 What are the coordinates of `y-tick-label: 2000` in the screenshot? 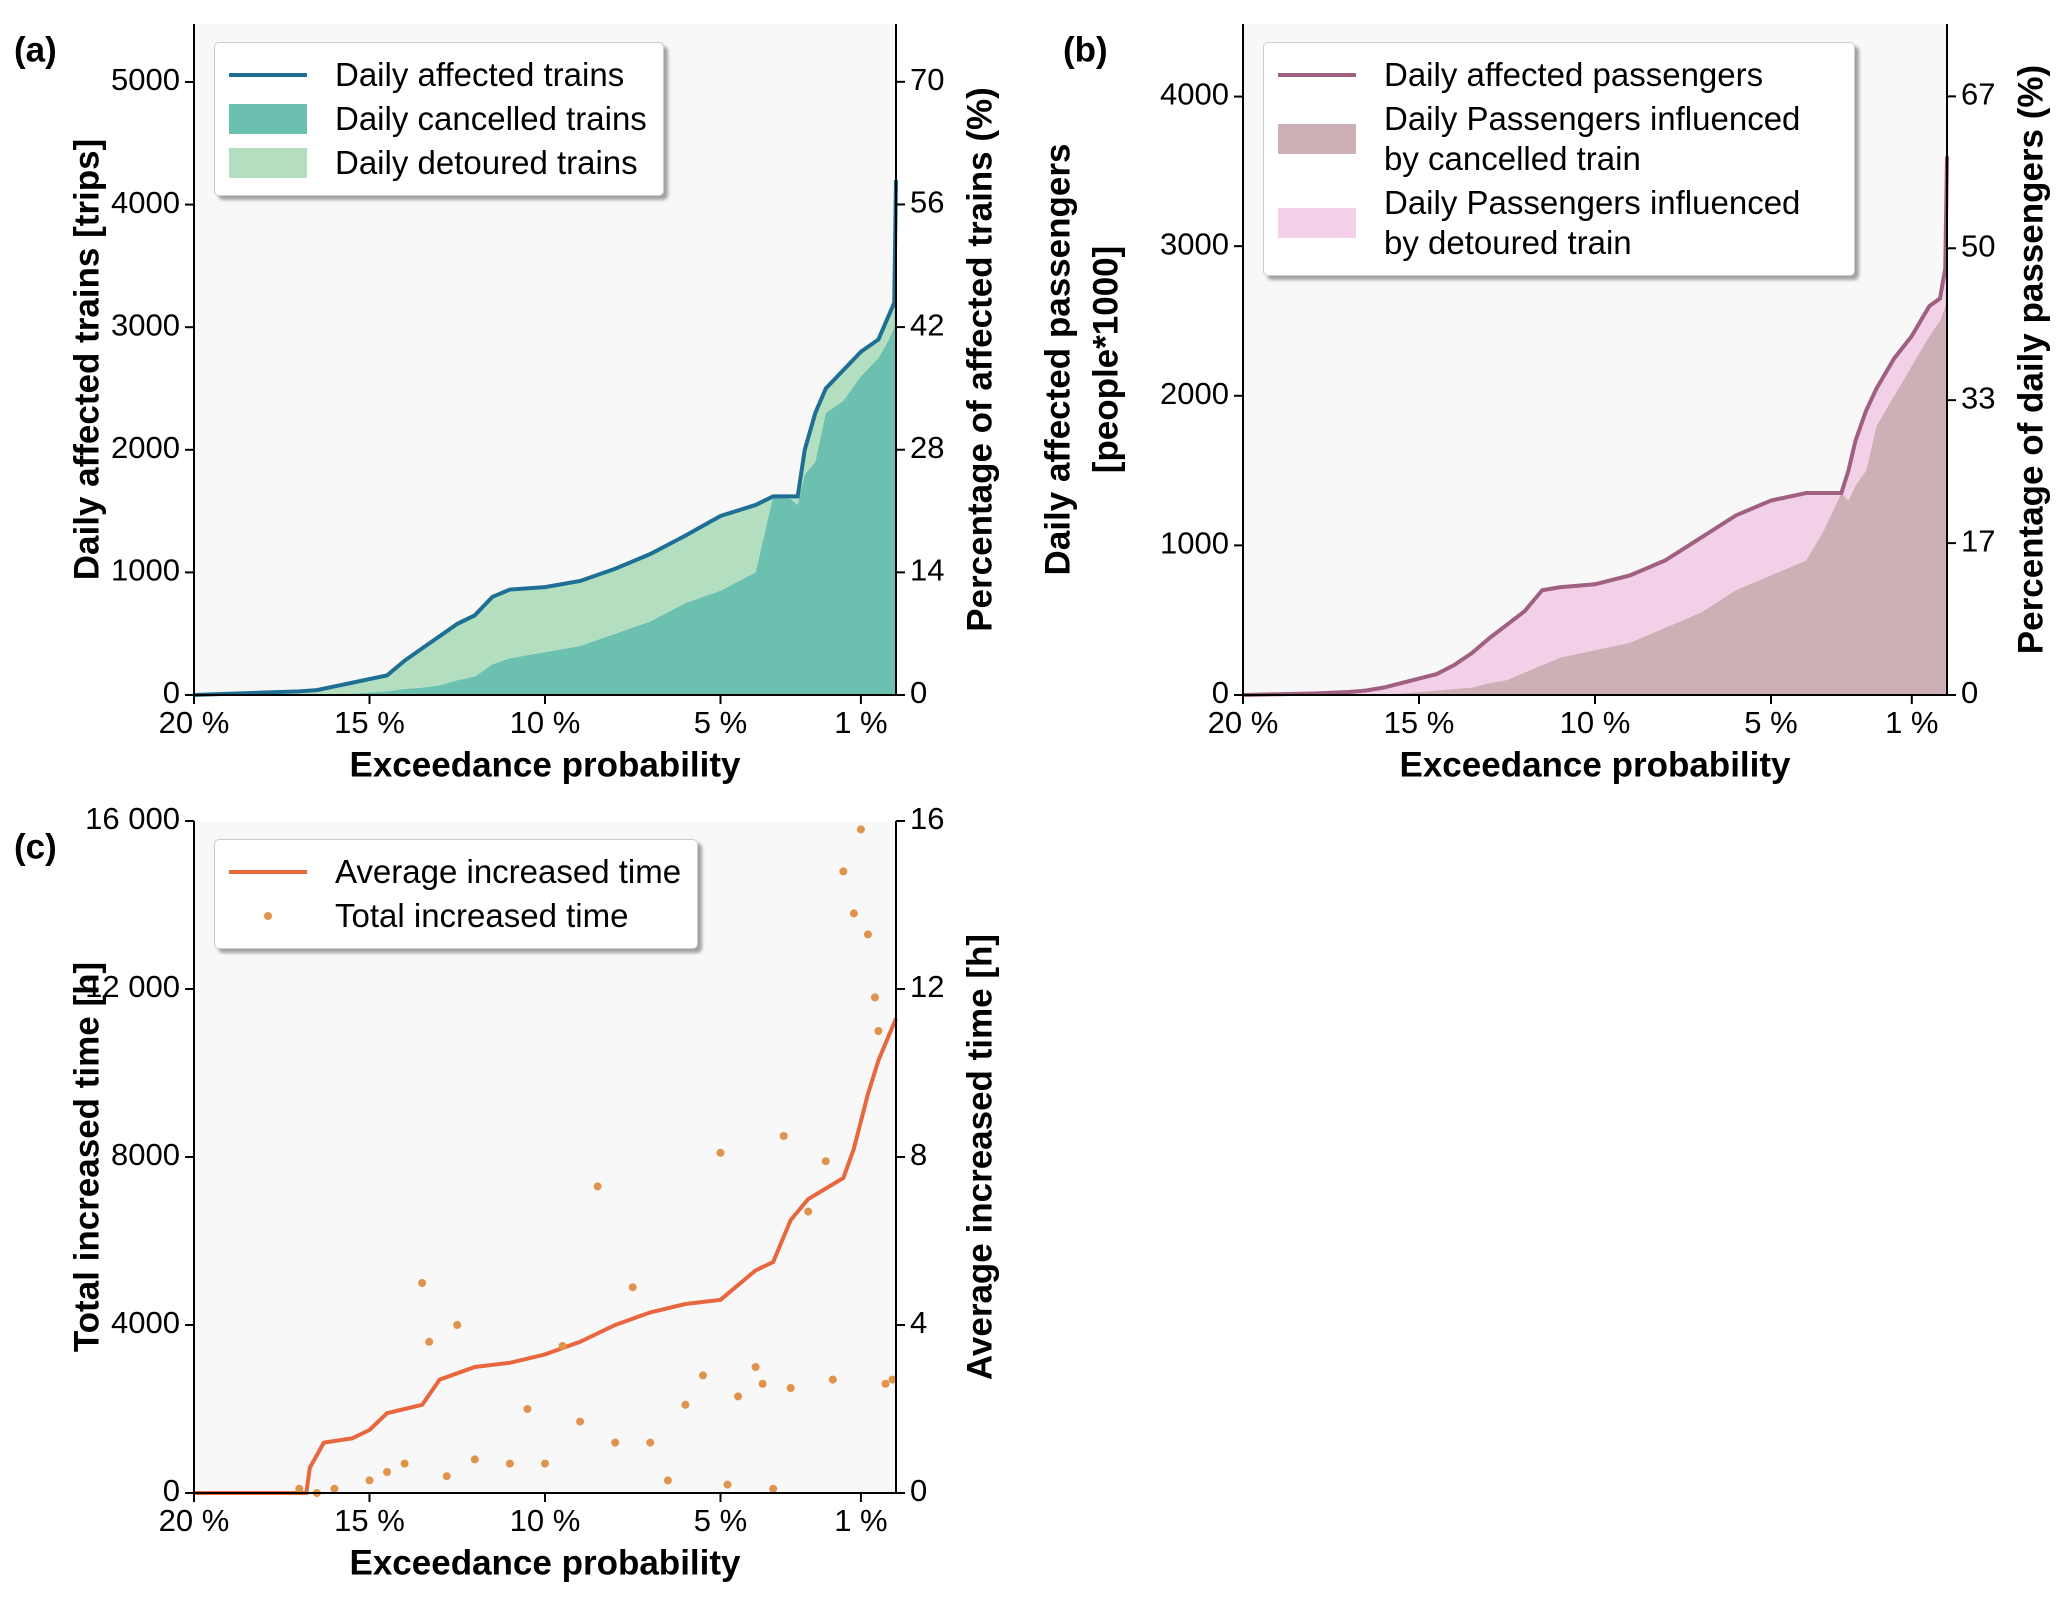 It's located at (1194, 393).